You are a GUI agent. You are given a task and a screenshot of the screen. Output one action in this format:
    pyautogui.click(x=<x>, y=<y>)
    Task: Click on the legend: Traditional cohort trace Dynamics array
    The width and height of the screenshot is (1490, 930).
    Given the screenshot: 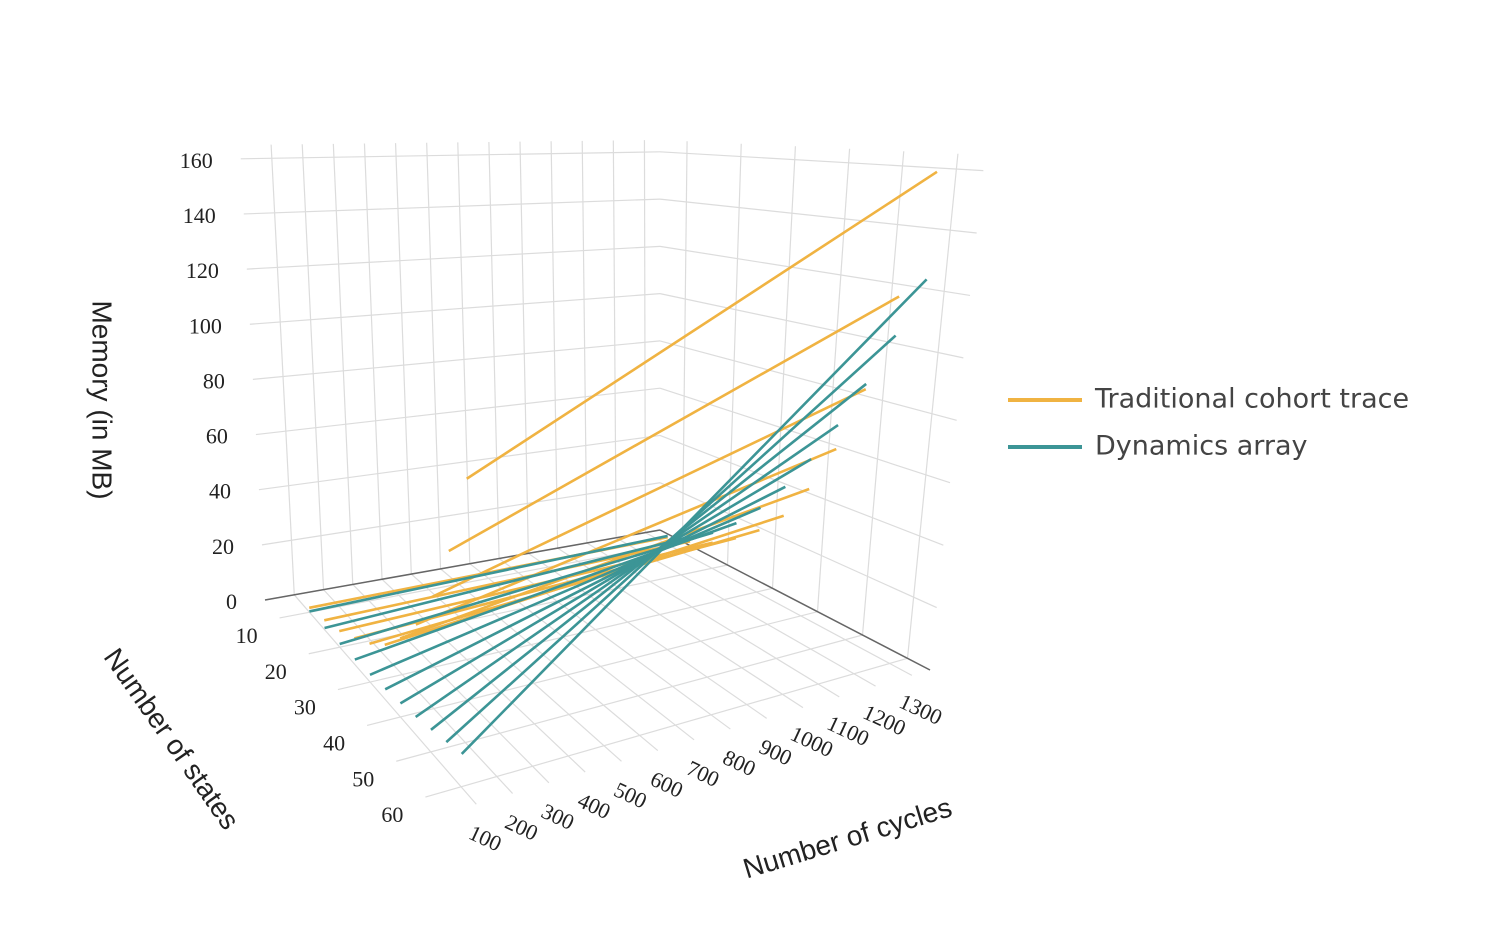 What is the action you would take?
    pyautogui.click(x=1208, y=423)
    